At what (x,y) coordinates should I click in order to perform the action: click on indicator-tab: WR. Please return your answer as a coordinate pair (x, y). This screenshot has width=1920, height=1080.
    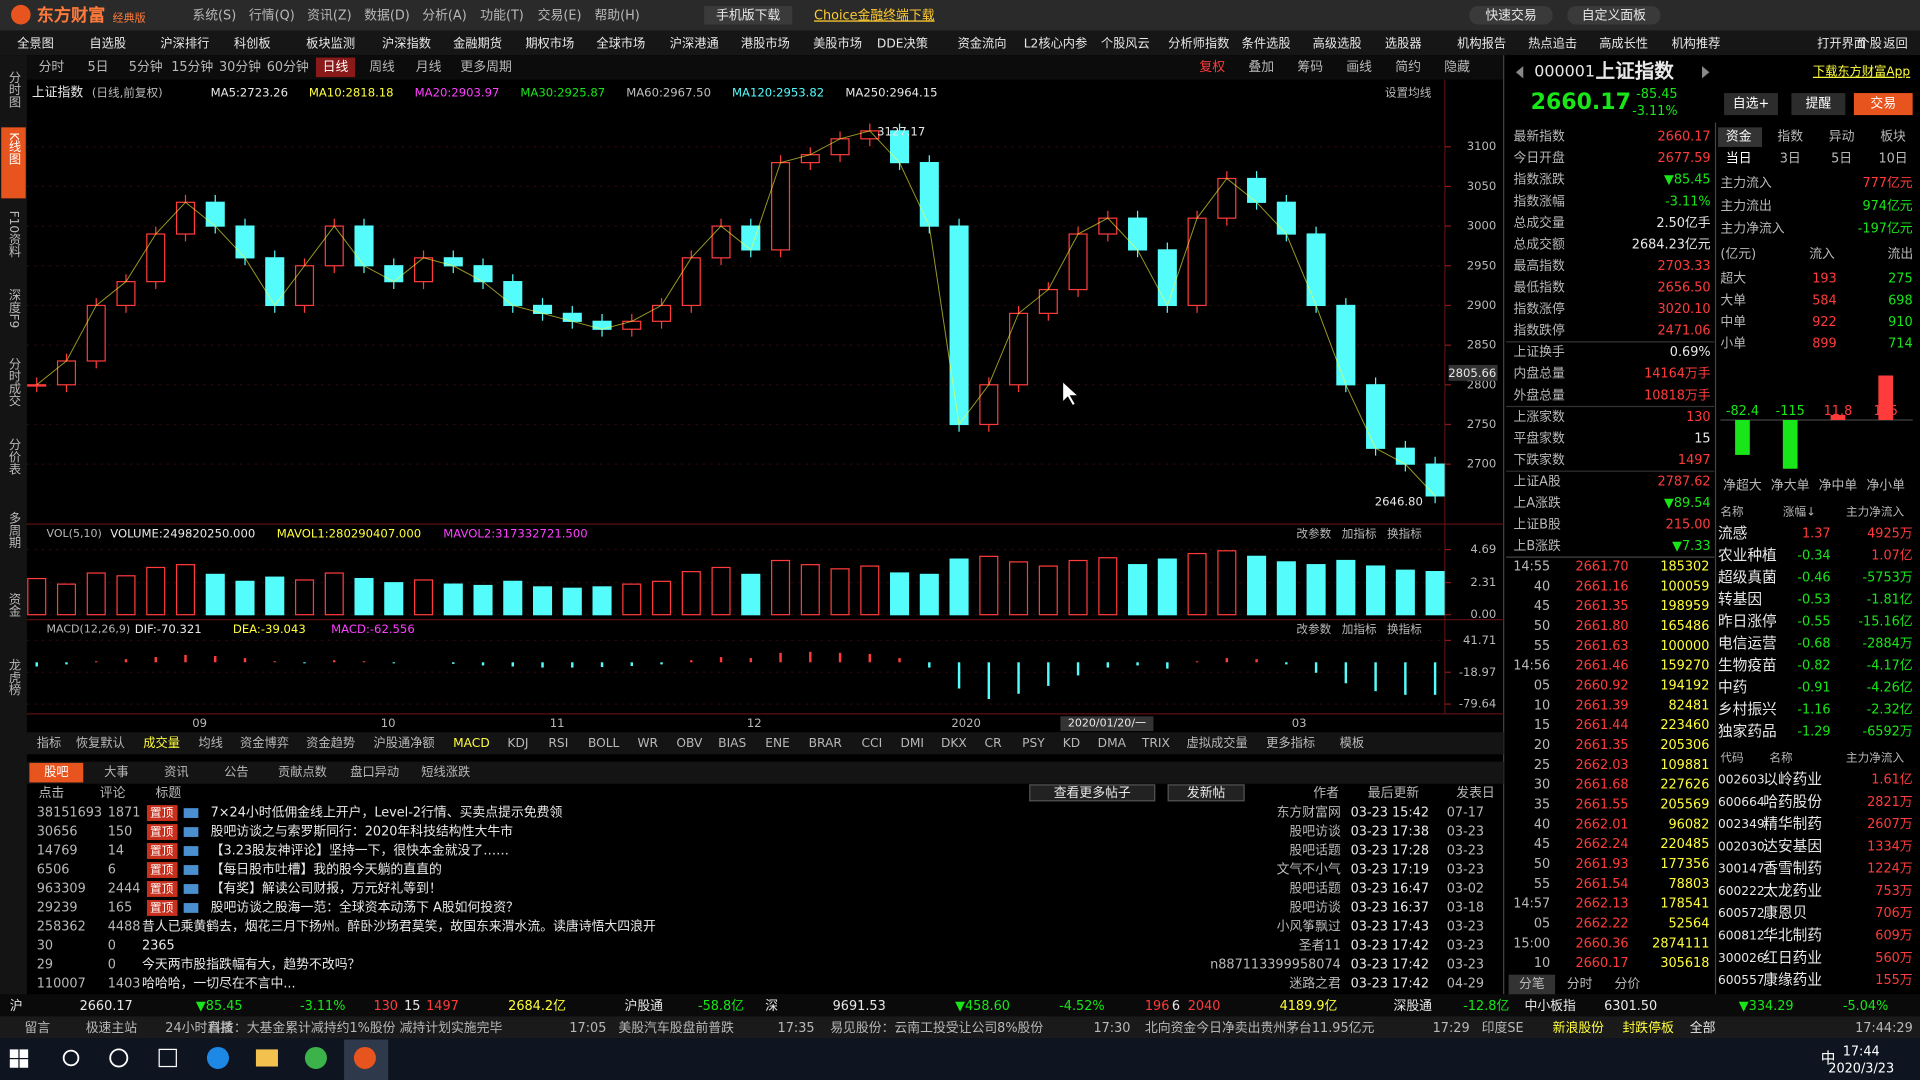
    Looking at the image, I should click on (647, 743).